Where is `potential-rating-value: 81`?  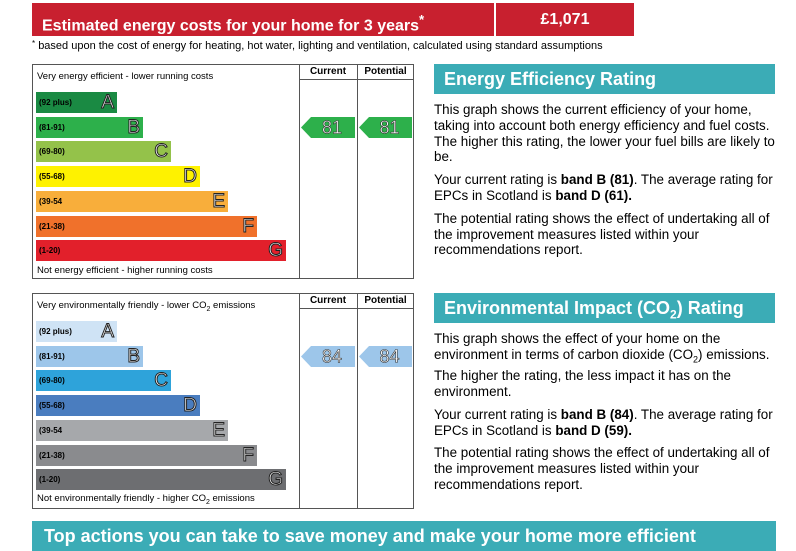 potential-rating-value: 81 is located at coordinates (389, 127).